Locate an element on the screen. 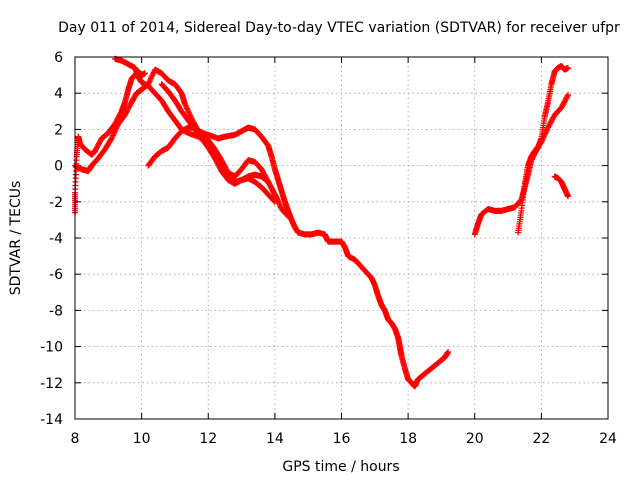 The width and height of the screenshot is (640, 480). y-axis-title: SDTVAR / TECUs is located at coordinates (16, 238).